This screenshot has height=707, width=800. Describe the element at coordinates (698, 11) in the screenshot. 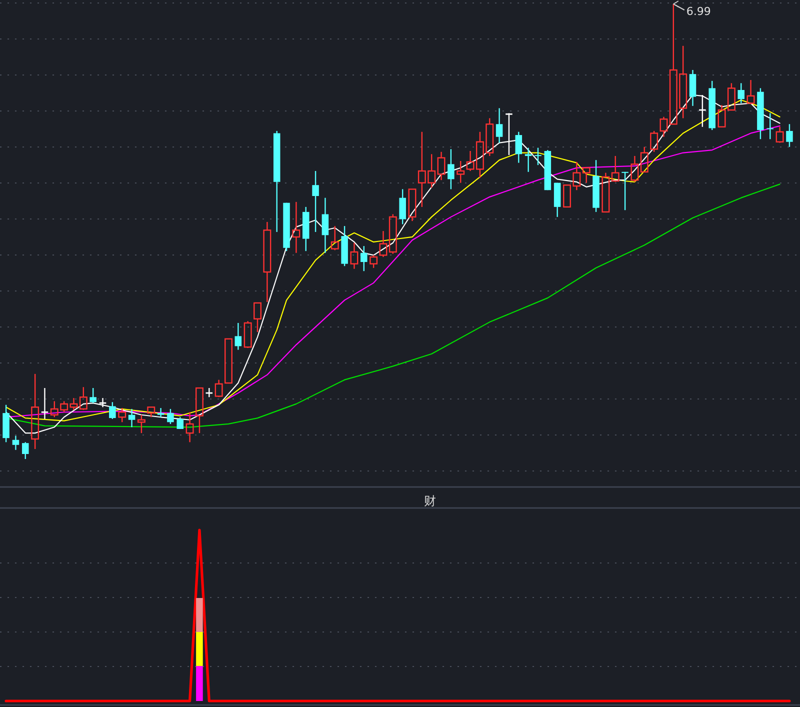

I see `annotation: 6.99` at that location.